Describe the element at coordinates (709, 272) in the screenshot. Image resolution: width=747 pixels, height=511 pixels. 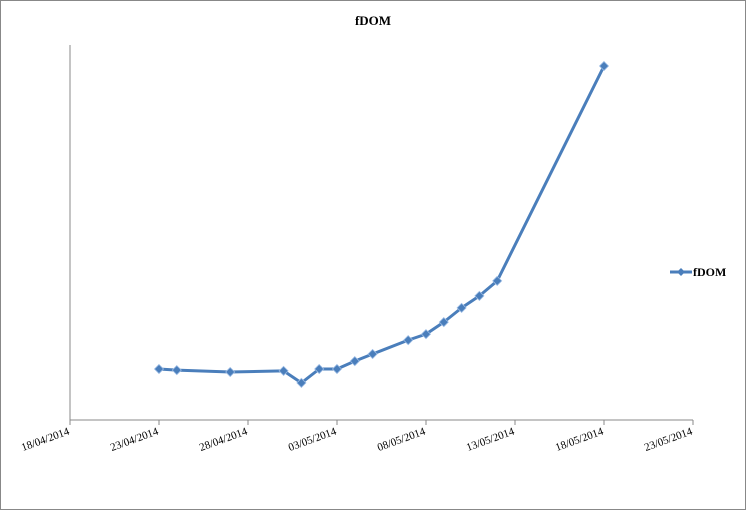
I see `legend-label: fDOM` at that location.